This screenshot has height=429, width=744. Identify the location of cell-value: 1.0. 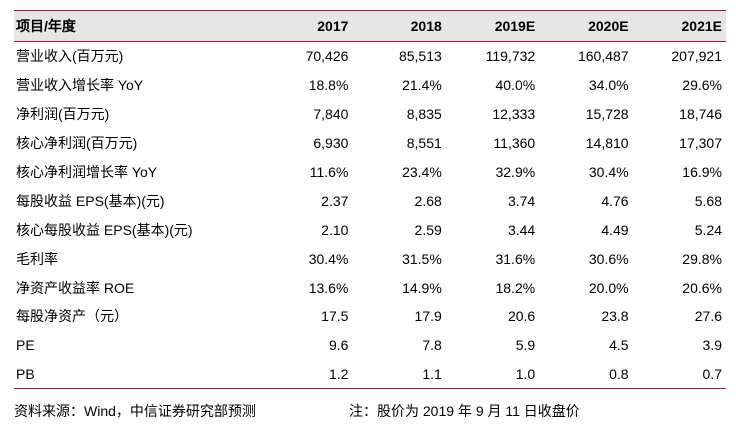
(525, 374).